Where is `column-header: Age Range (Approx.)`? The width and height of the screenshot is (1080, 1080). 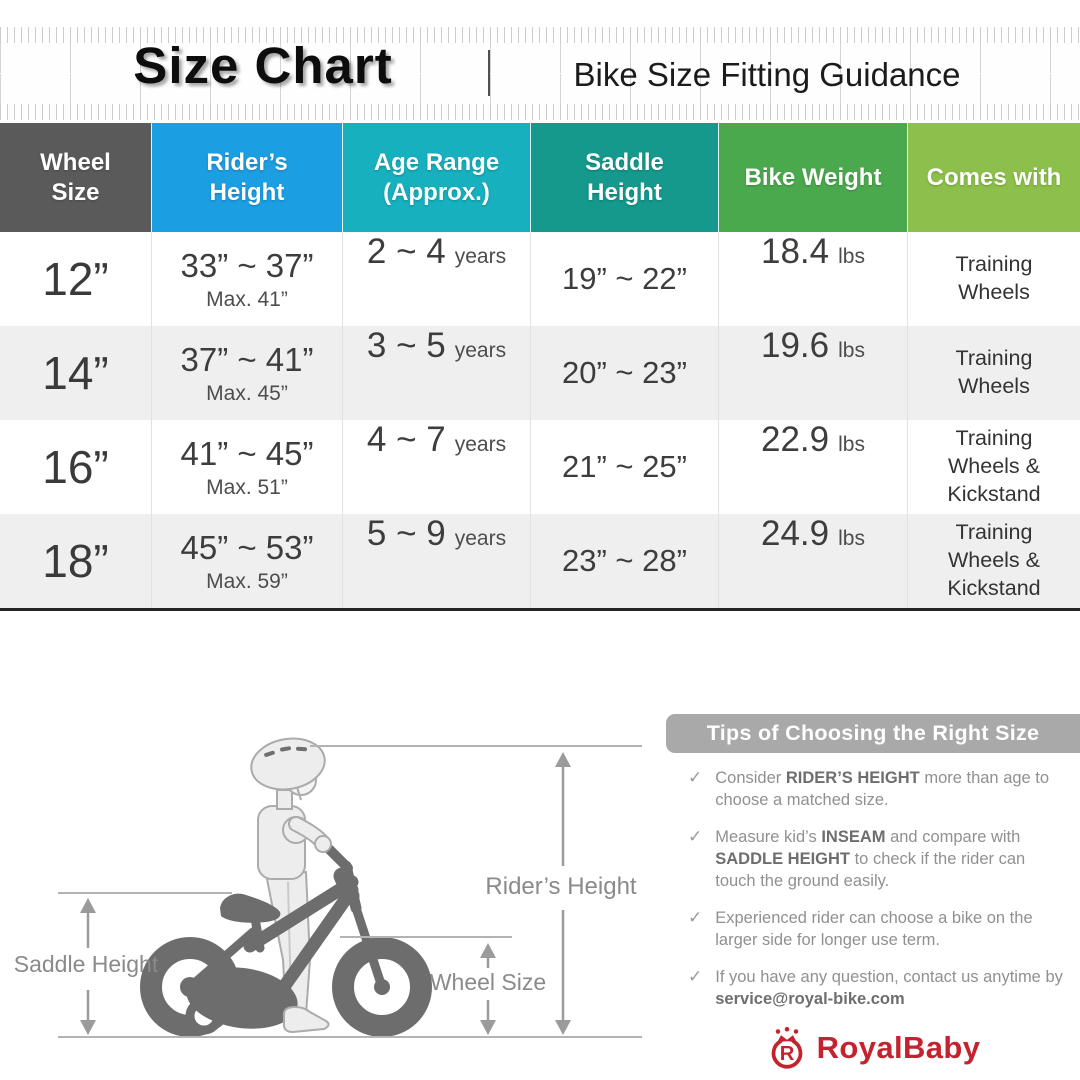
column-header: Age Range (Approx.) is located at coordinates (437, 177).